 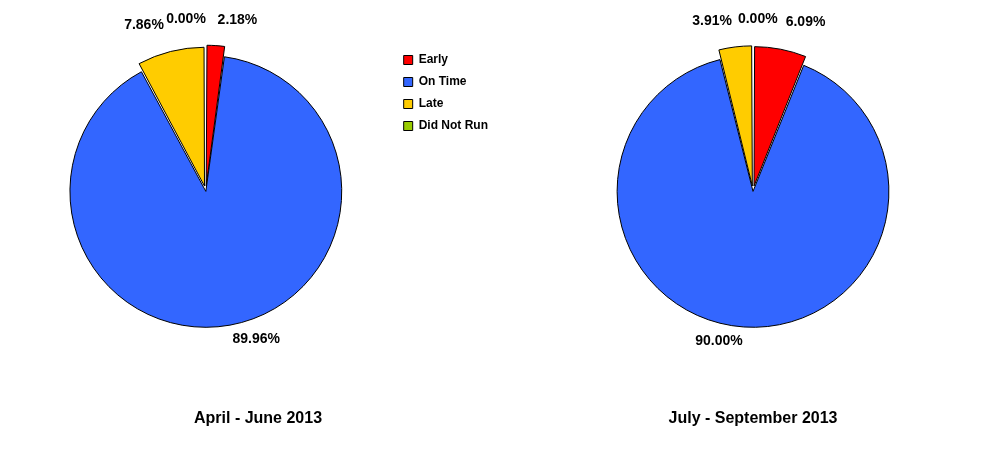 What do you see at coordinates (453, 125) in the screenshot?
I see `legend-label: Did Not Run` at bounding box center [453, 125].